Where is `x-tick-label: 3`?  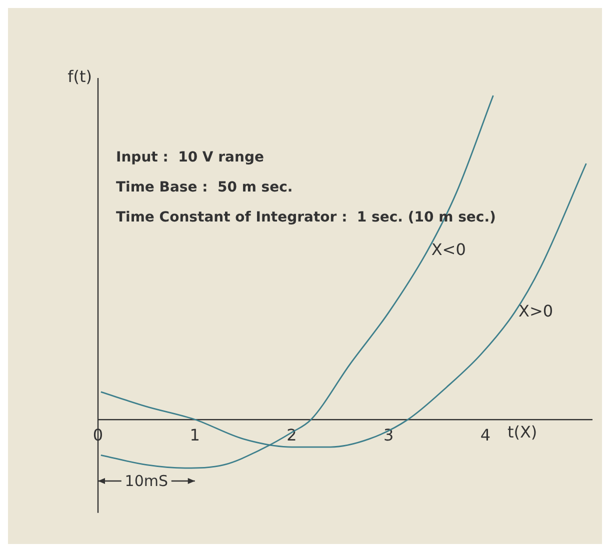
x-tick-label: 3 is located at coordinates (388, 434).